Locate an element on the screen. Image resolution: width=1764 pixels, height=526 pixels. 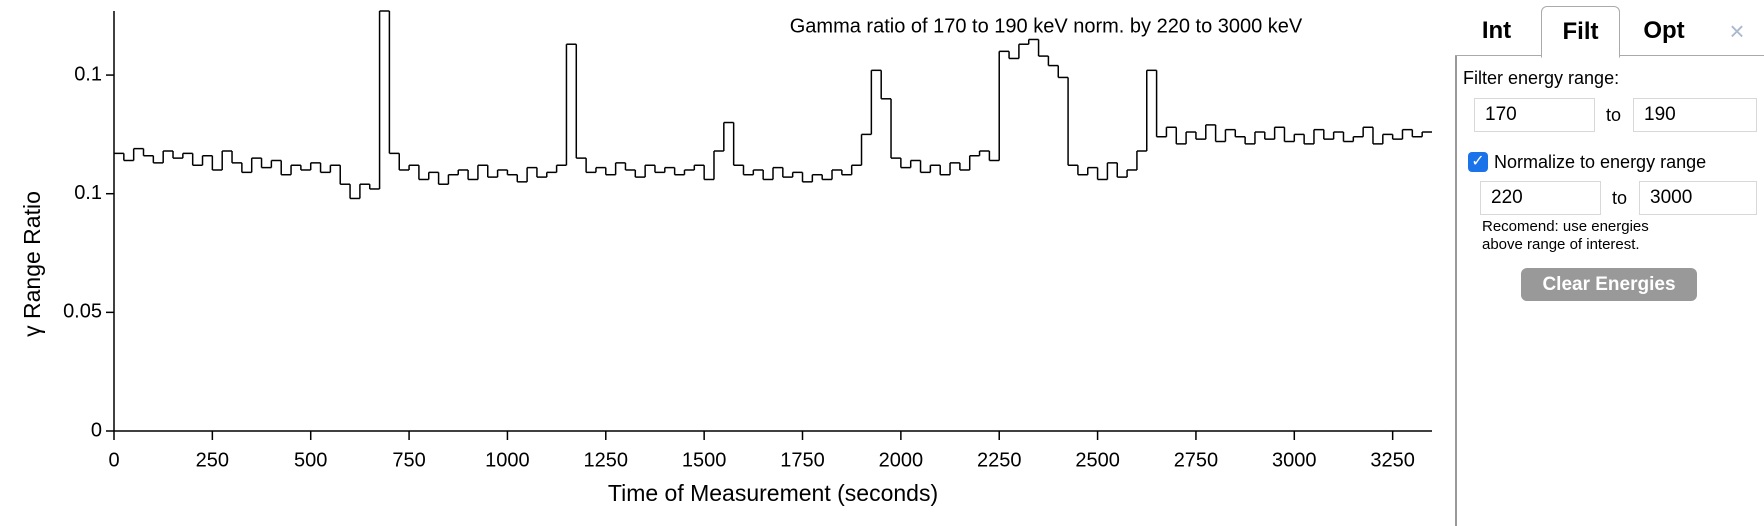
y-tick-label: 0 is located at coordinates (96, 430).